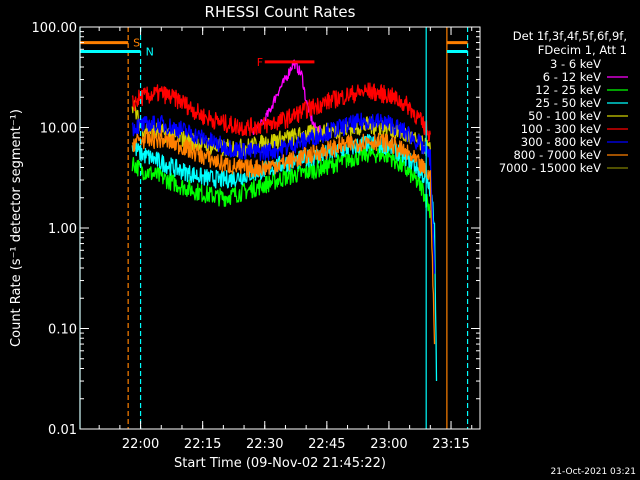 Image resolution: width=640 pixels, height=480 pixels. Describe the element at coordinates (388, 444) in the screenshot. I see `x-tick-label-5: 23:00` at that location.